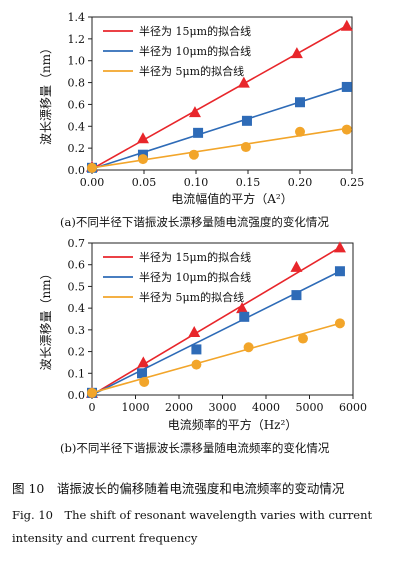  What do you see at coordinates (105, 538) in the screenshot?
I see `figure-caption-en-line2: intensity and current frequency` at bounding box center [105, 538].